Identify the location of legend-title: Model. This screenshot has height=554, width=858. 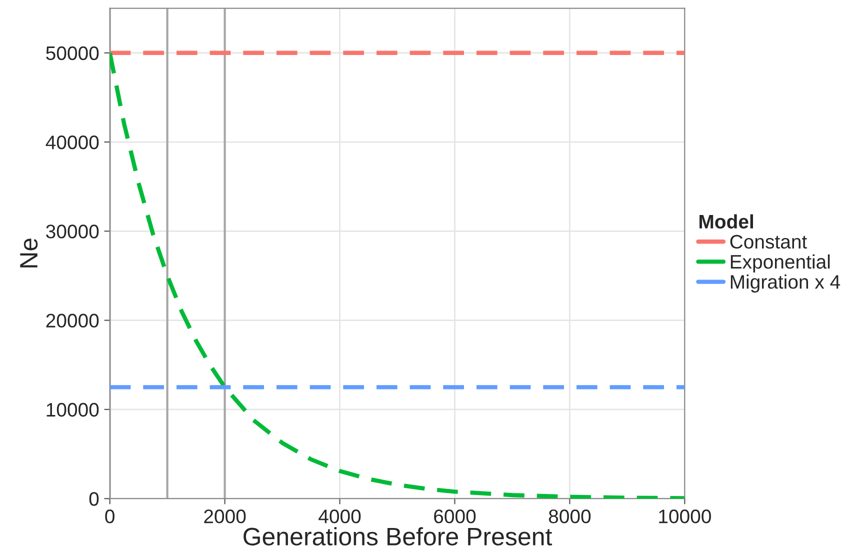
(726, 221).